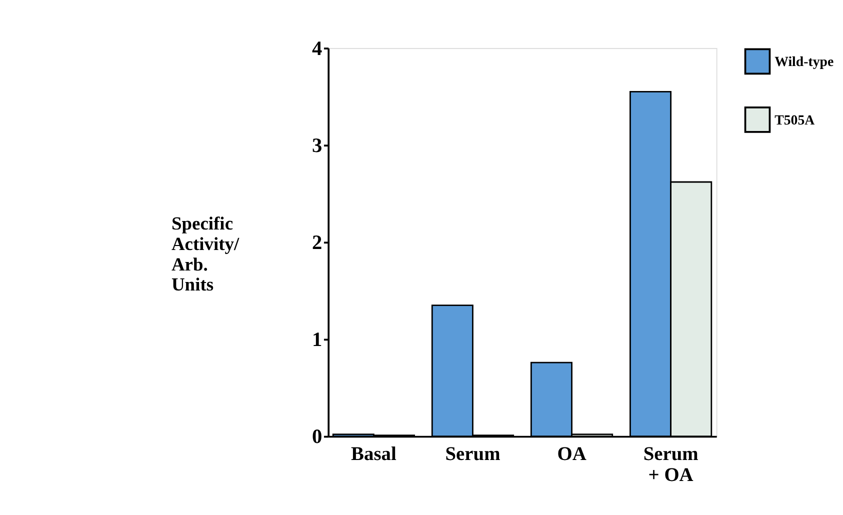 This screenshot has width=843, height=515. What do you see at coordinates (571, 454) in the screenshot?
I see `x-tick-label: OA` at bounding box center [571, 454].